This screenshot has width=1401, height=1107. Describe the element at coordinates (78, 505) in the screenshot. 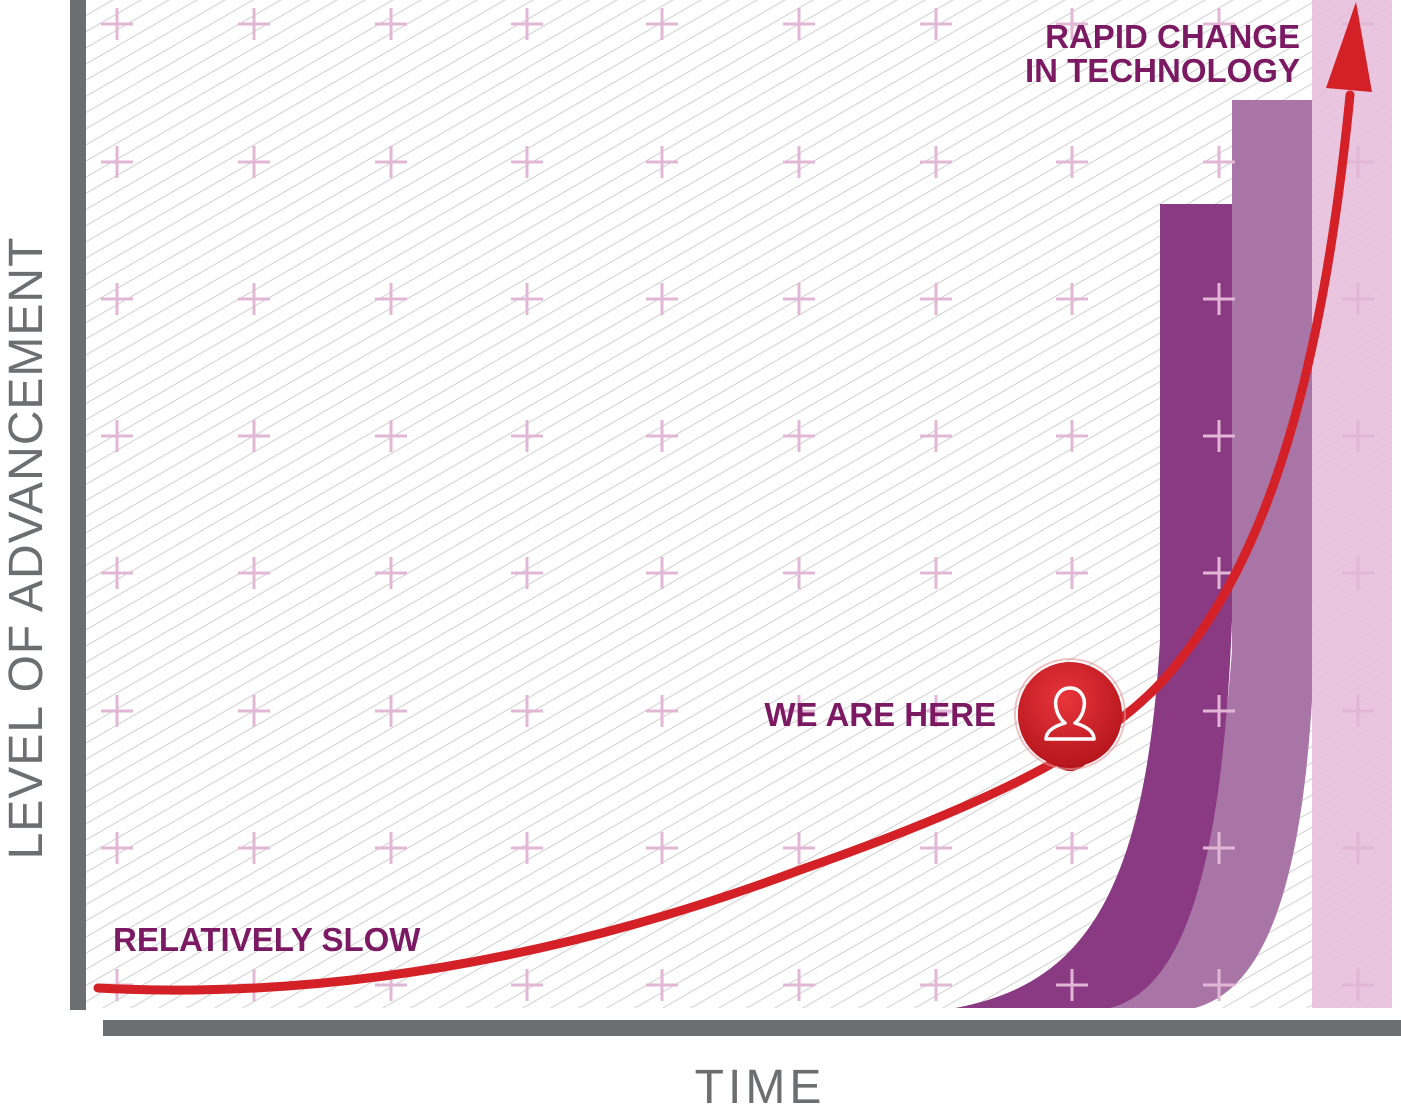

I see `y-axis` at that location.